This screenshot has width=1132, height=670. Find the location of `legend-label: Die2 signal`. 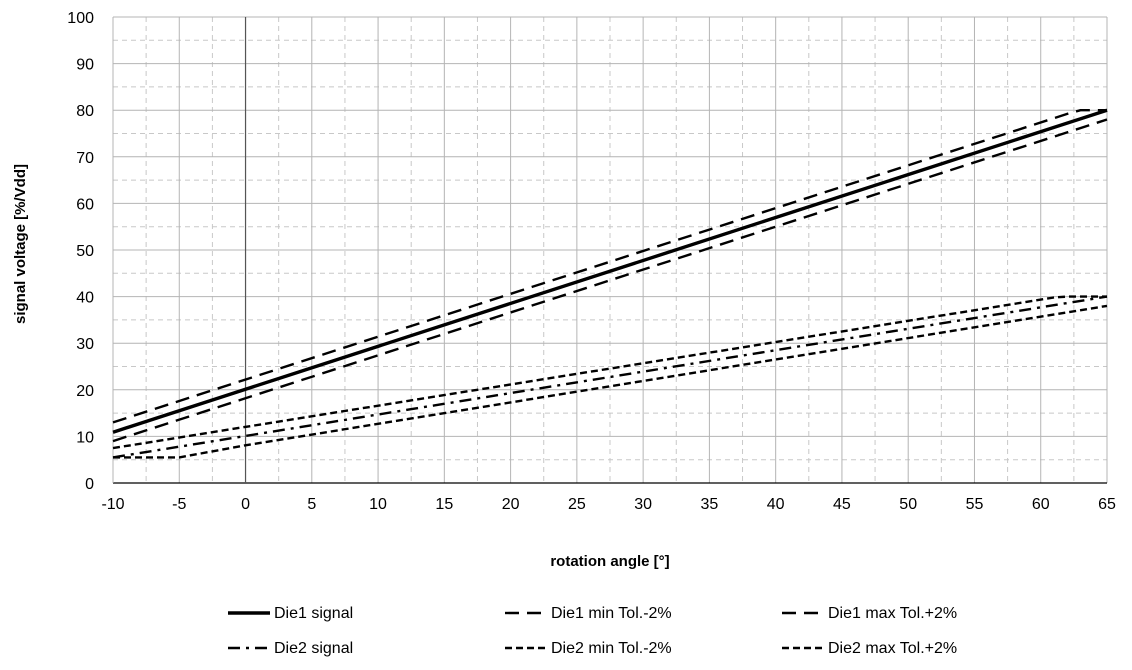

legend-label: Die2 signal is located at coordinates (313, 648).